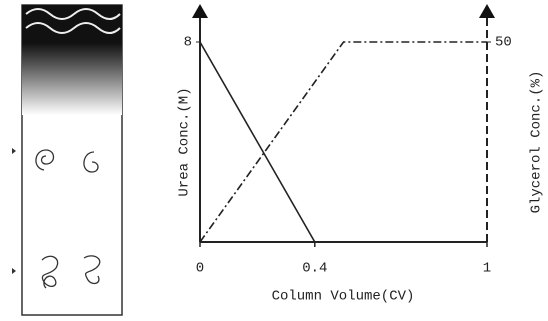 The width and height of the screenshot is (548, 321). What do you see at coordinates (200, 269) in the screenshot?
I see `x-tick-label: 0` at bounding box center [200, 269].